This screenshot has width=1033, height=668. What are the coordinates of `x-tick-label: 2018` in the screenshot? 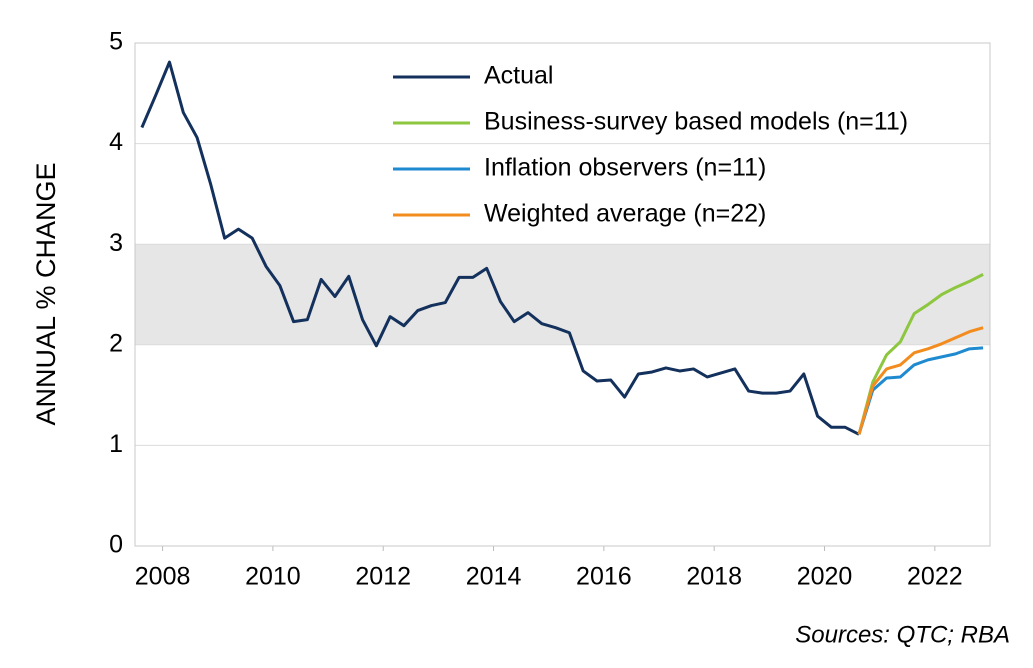 It's located at (714, 577).